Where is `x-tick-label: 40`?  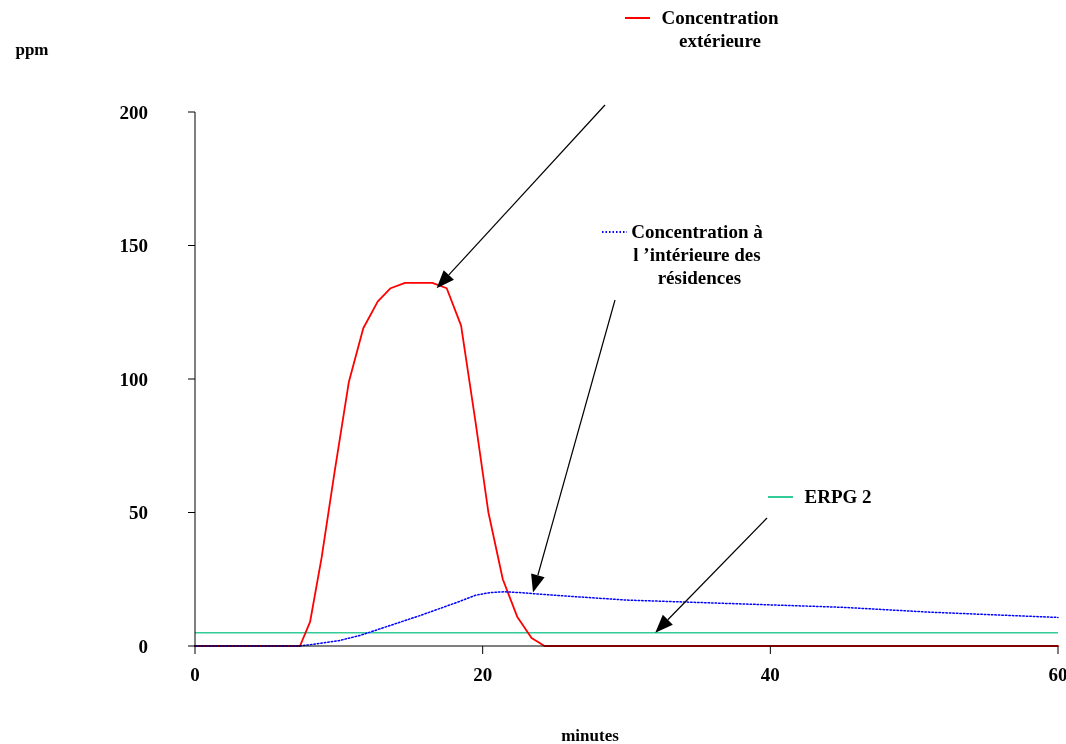
x-tick-label: 40 is located at coordinates (770, 674).